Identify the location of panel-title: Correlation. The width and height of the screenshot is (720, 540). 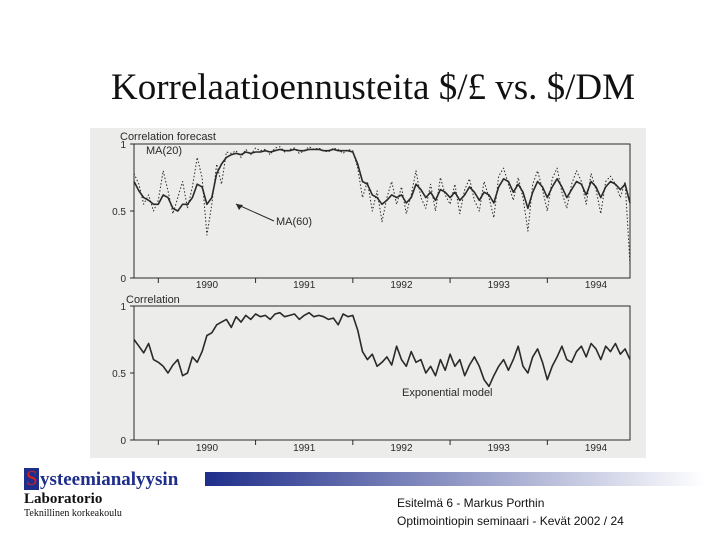
(153, 300).